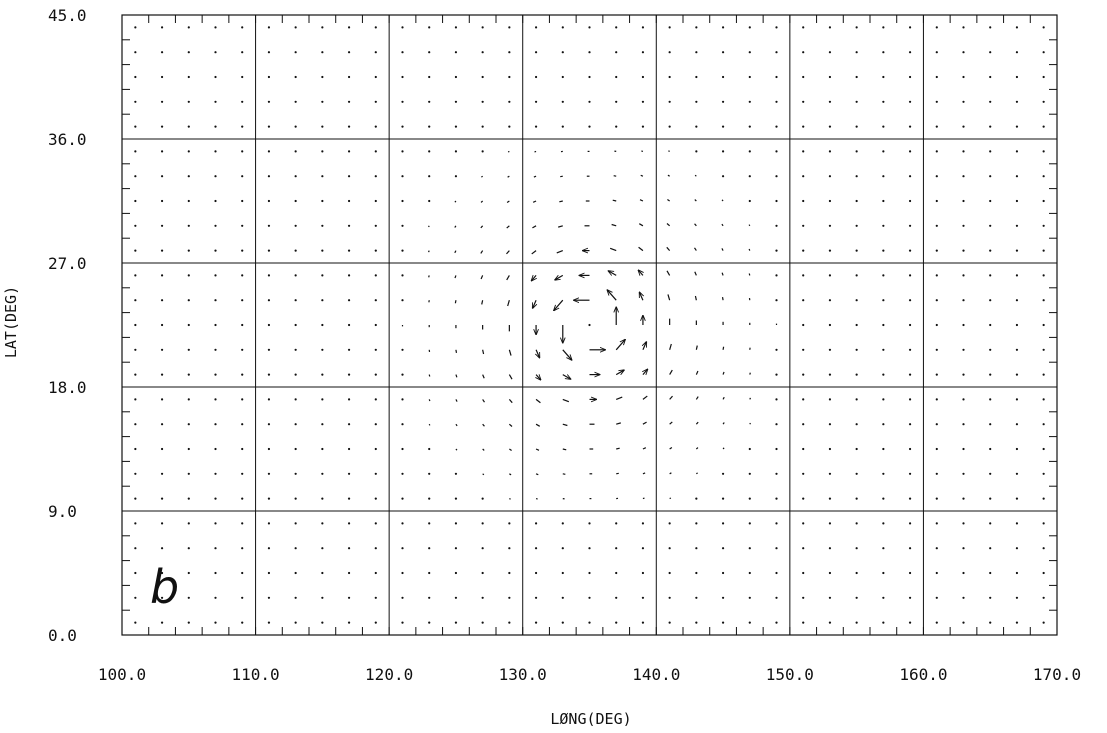 The image size is (1107, 733). I want to click on x-tick-label: 160.0, so click(923, 674).